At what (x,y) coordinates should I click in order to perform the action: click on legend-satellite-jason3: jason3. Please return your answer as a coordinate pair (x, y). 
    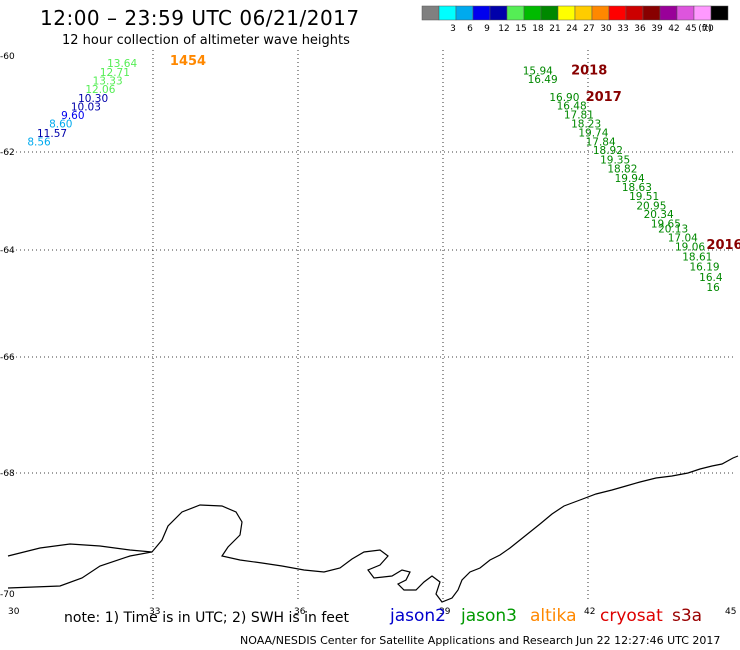
    Looking at the image, I should click on (489, 616).